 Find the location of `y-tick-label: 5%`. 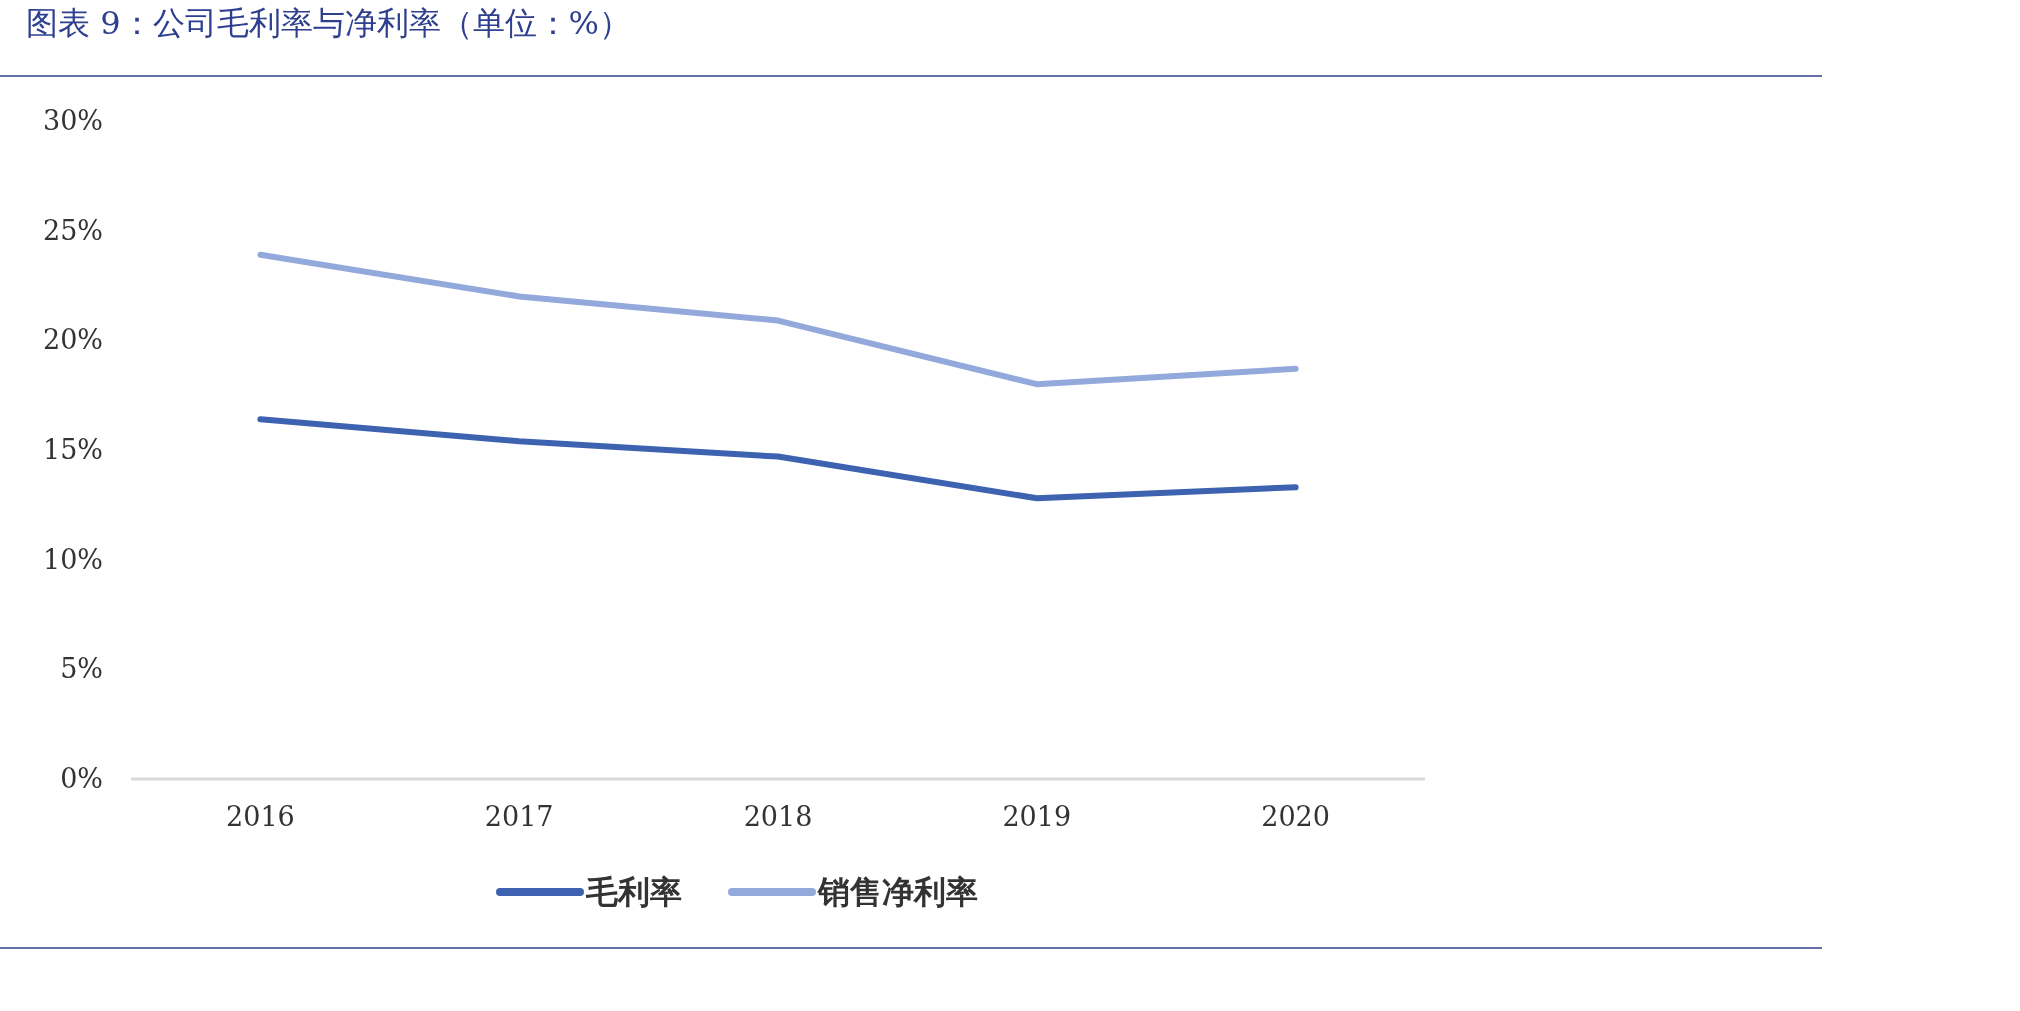

y-tick-label: 5% is located at coordinates (81, 669).